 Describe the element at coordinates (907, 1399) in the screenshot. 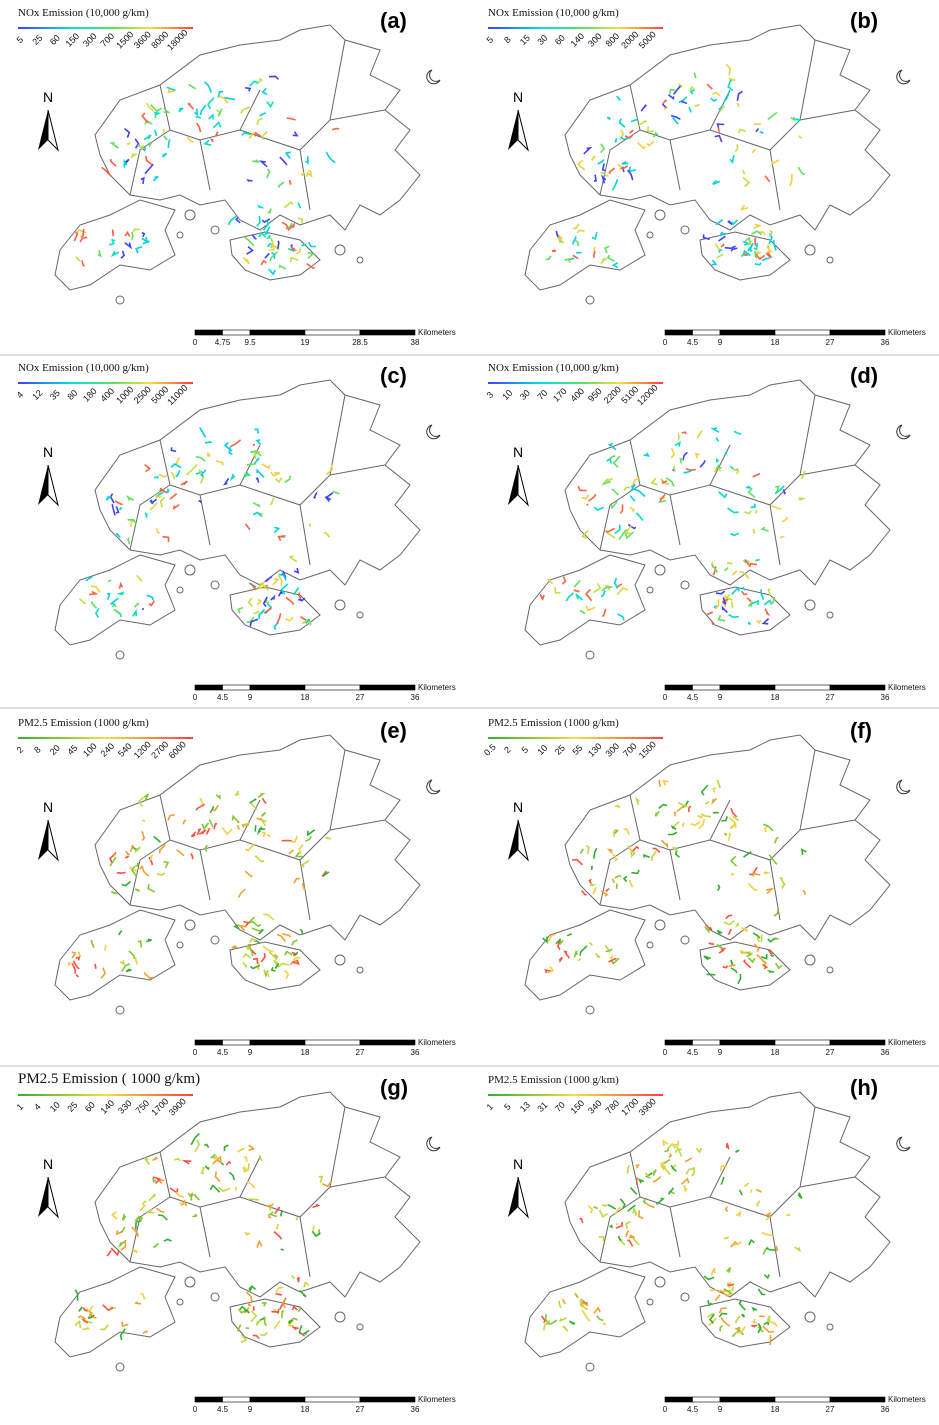

I see `scale-unit: Kilometers` at that location.